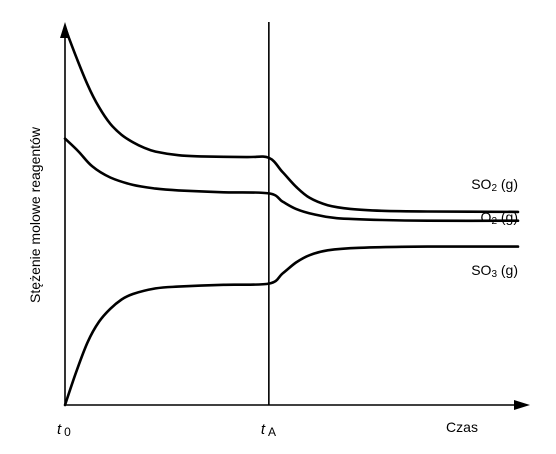 The image size is (556, 454). Describe the element at coordinates (35, 214) in the screenshot. I see `y-axis-label: Stężenie molowe reagentów` at that location.